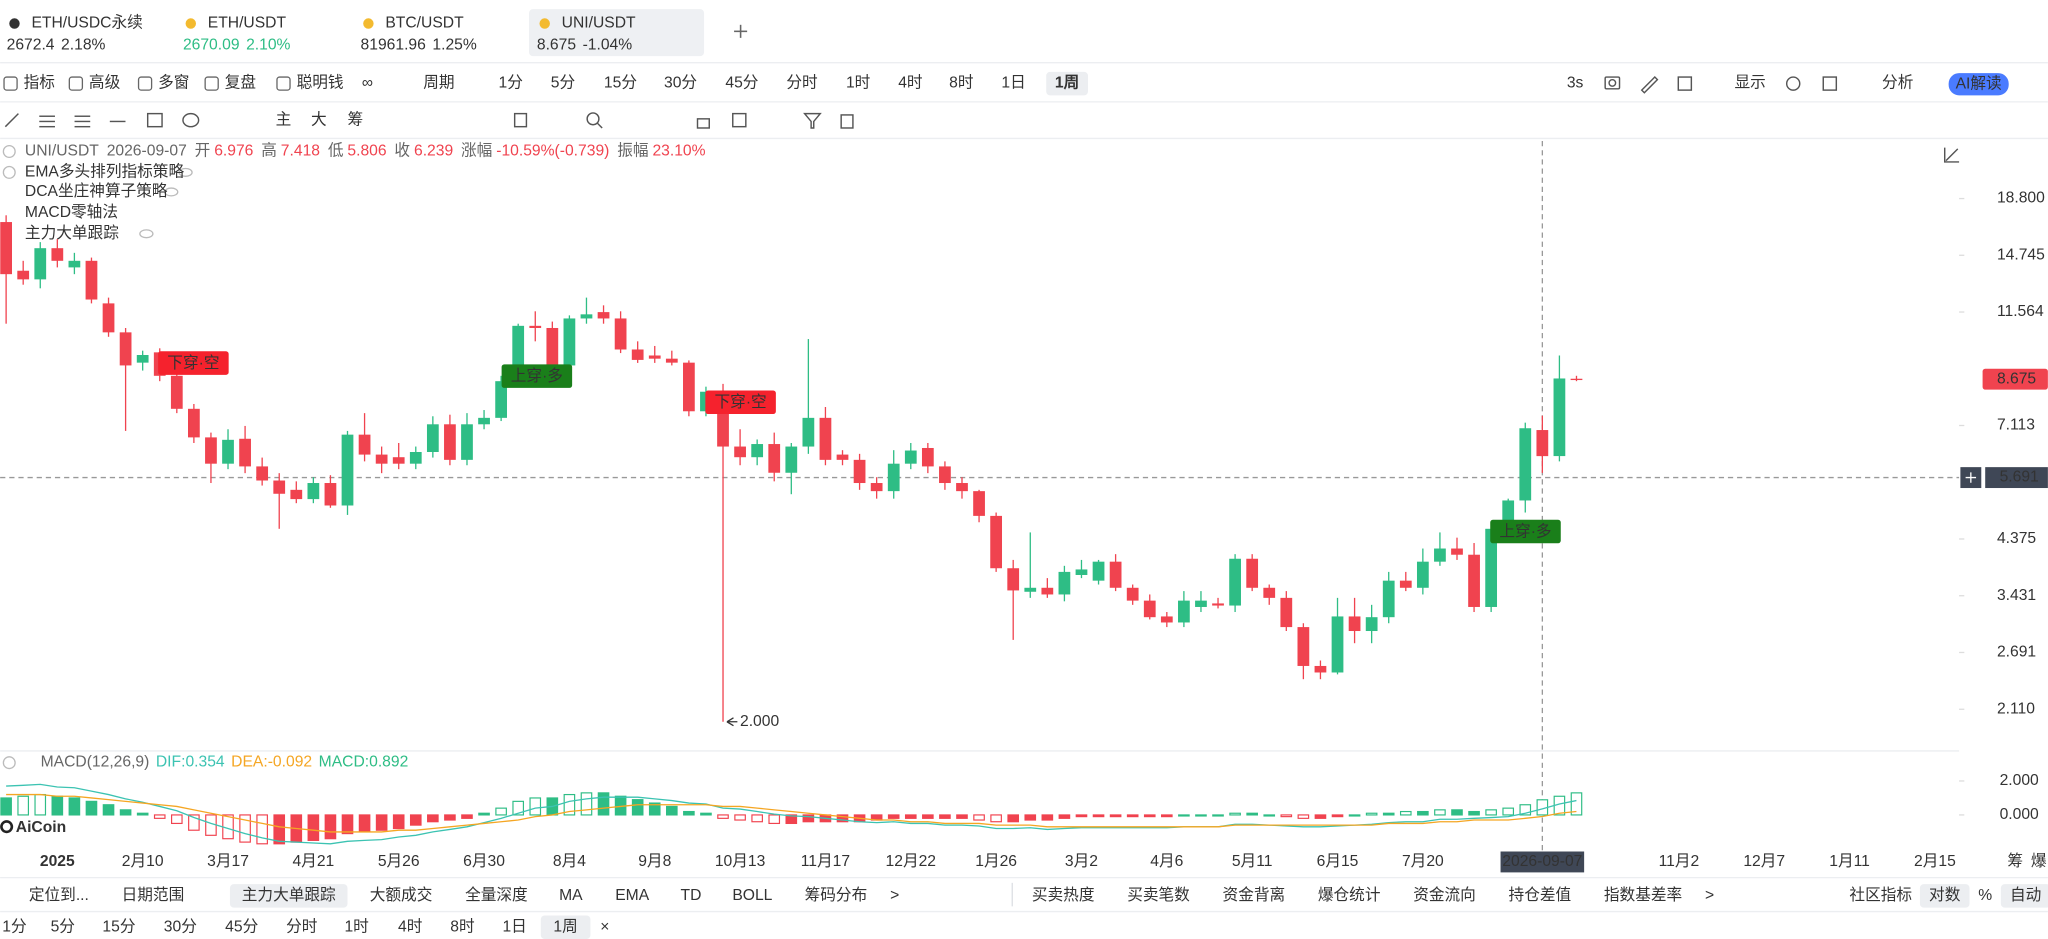 The image size is (2048, 939). I want to click on tab-symbol: ETH/USDC永续, so click(86, 23).